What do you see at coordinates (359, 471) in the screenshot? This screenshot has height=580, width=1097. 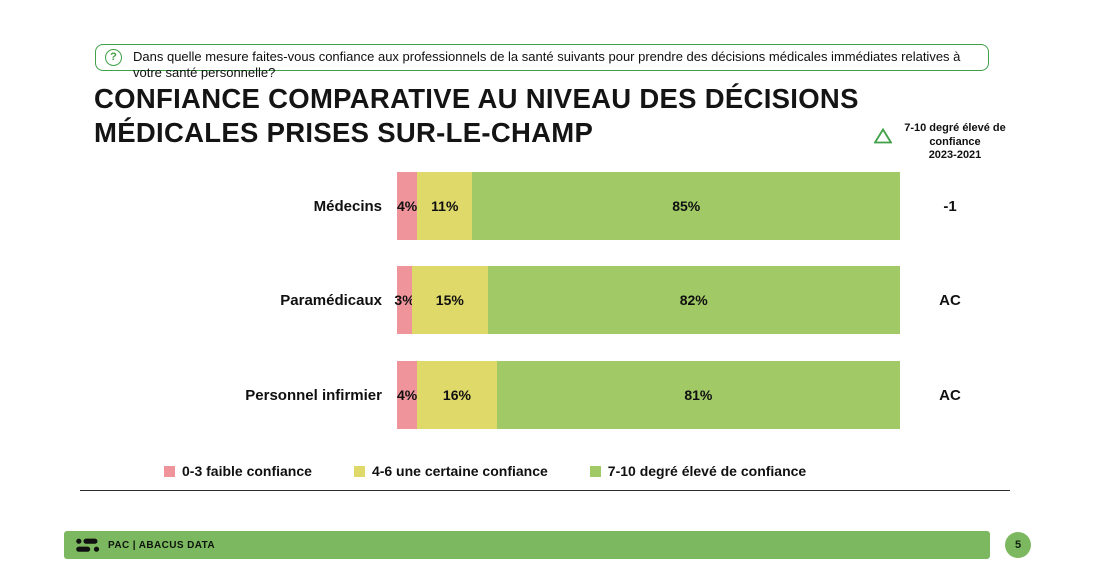 I see `legend-swatch-mid-icon` at bounding box center [359, 471].